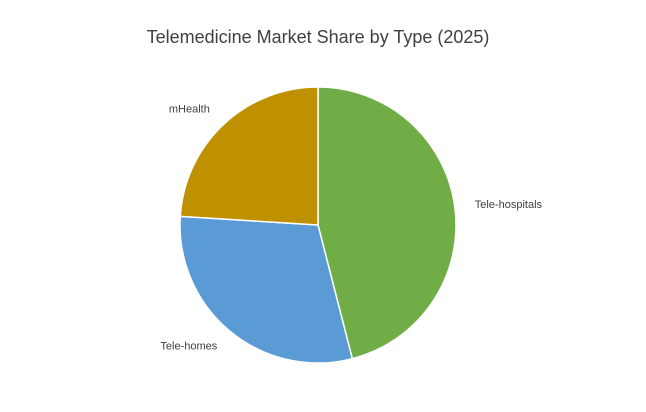 The width and height of the screenshot is (646, 412). What do you see at coordinates (318, 37) in the screenshot?
I see `chart-title: Telemedicine Market Share by Type (2025)` at bounding box center [318, 37].